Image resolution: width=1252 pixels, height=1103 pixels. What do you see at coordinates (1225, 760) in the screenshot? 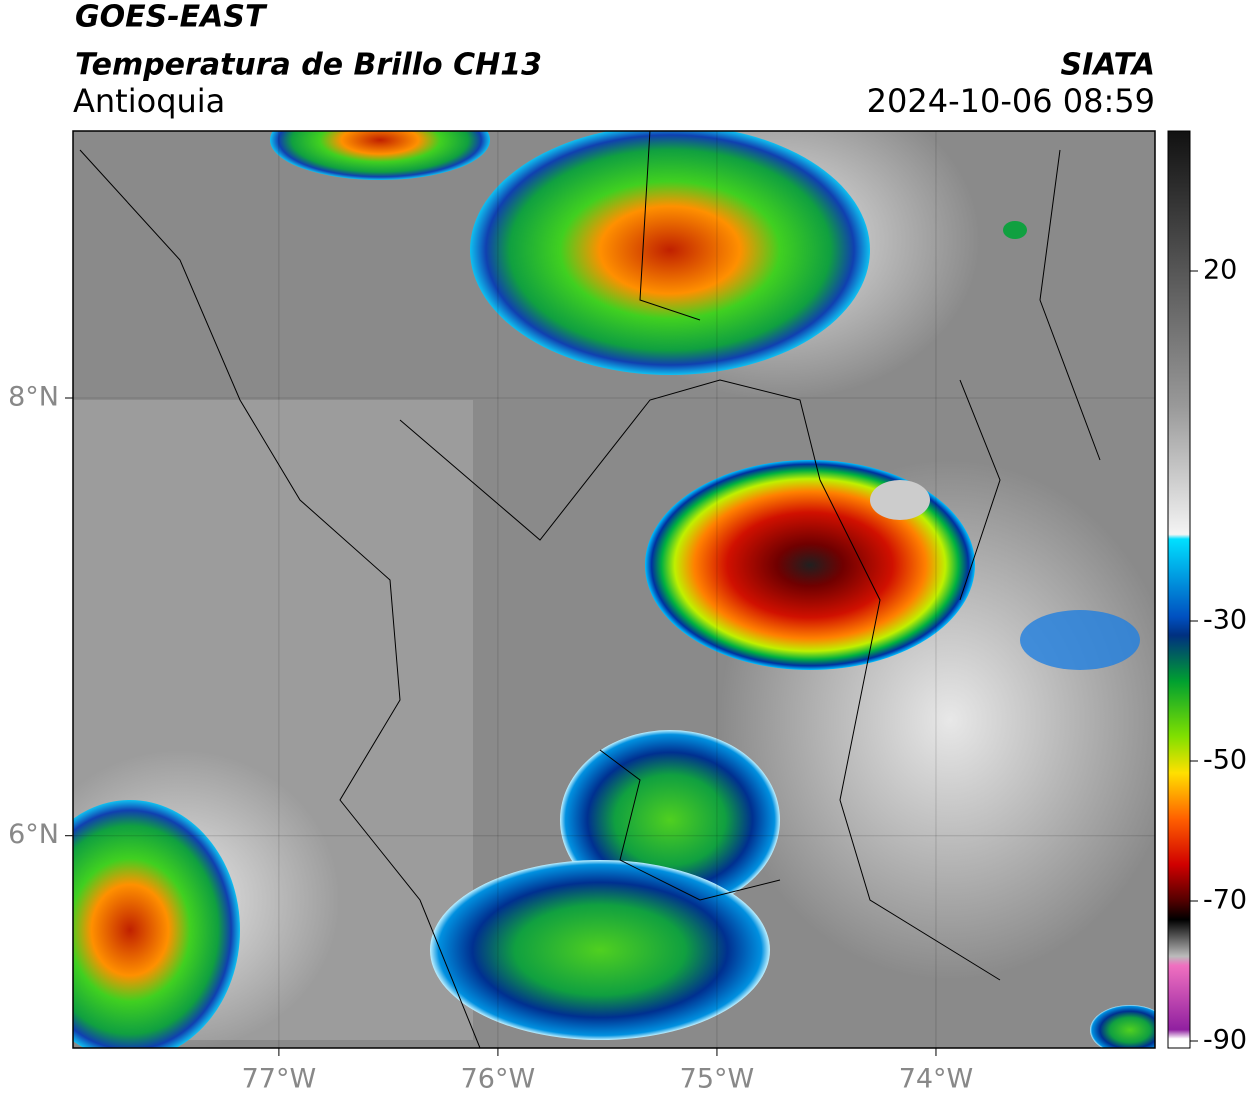
I see `colorbar-tick-label: -50` at bounding box center [1225, 760].